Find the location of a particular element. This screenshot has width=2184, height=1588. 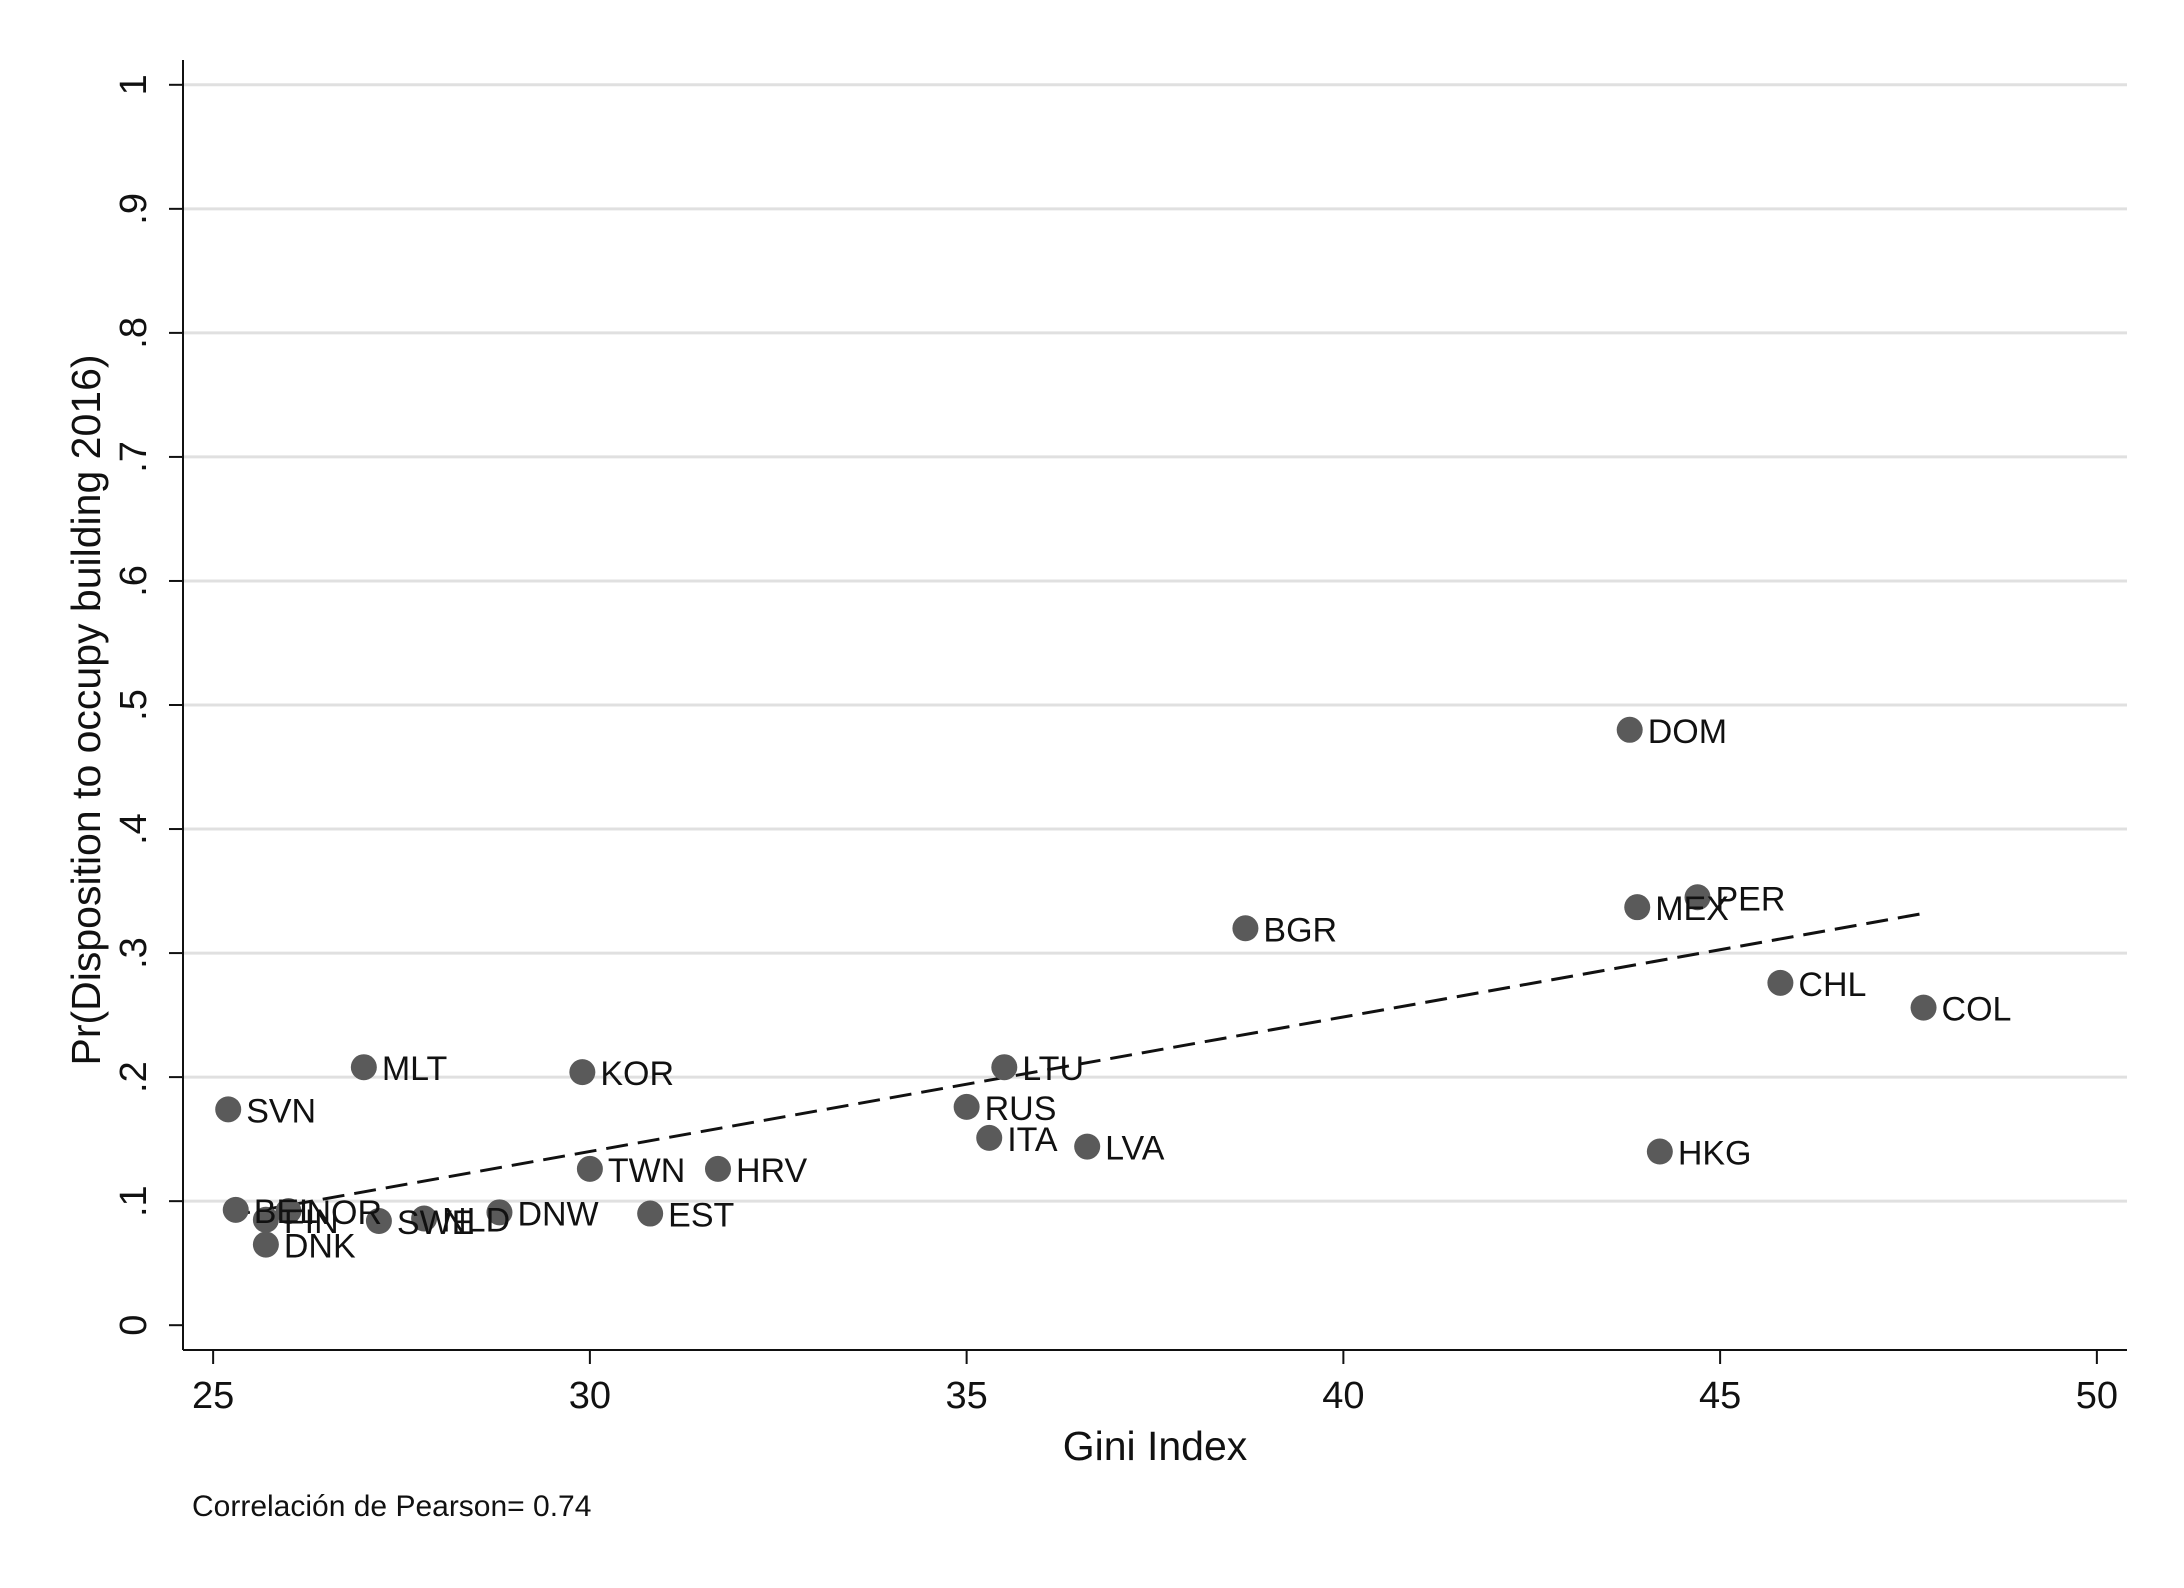

x-tick-label: 30 is located at coordinates (590, 1396).